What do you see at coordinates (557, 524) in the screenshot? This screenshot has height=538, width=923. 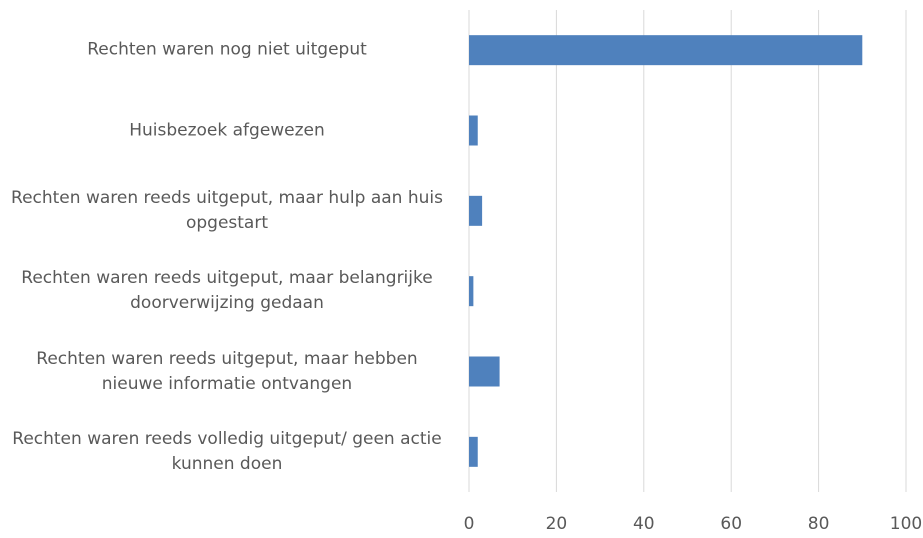 I see `x-tick-label: 20` at bounding box center [557, 524].